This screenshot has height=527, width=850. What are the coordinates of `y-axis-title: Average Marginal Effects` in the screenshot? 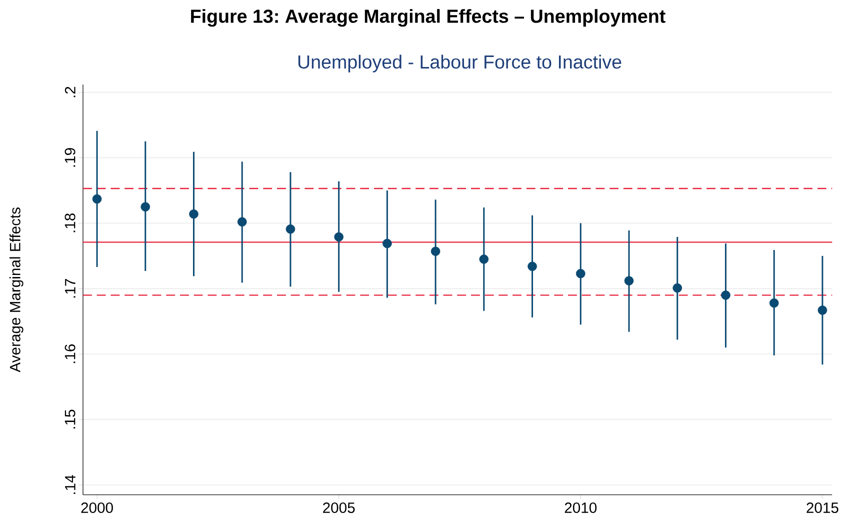 It's located at (16, 290).